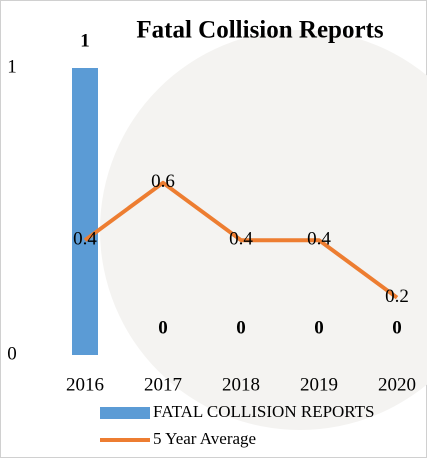 The height and width of the screenshot is (458, 427). What do you see at coordinates (12, 66) in the screenshot?
I see `y-tick-label: 1` at bounding box center [12, 66].